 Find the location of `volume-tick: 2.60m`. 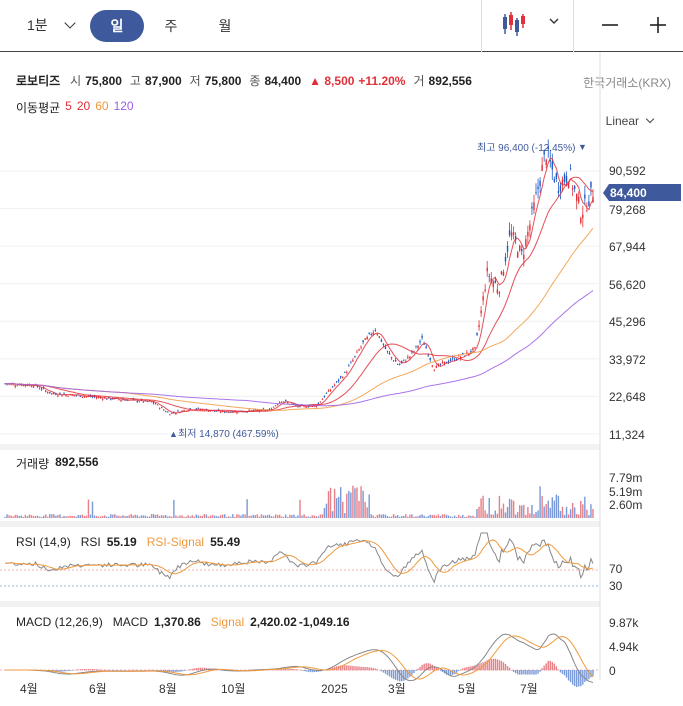

volume-tick: 2.60m is located at coordinates (625, 505).